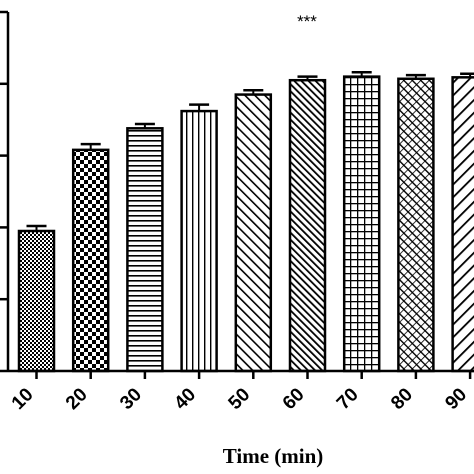  I want to click on x-tick-label-50: 50, so click(240, 399).